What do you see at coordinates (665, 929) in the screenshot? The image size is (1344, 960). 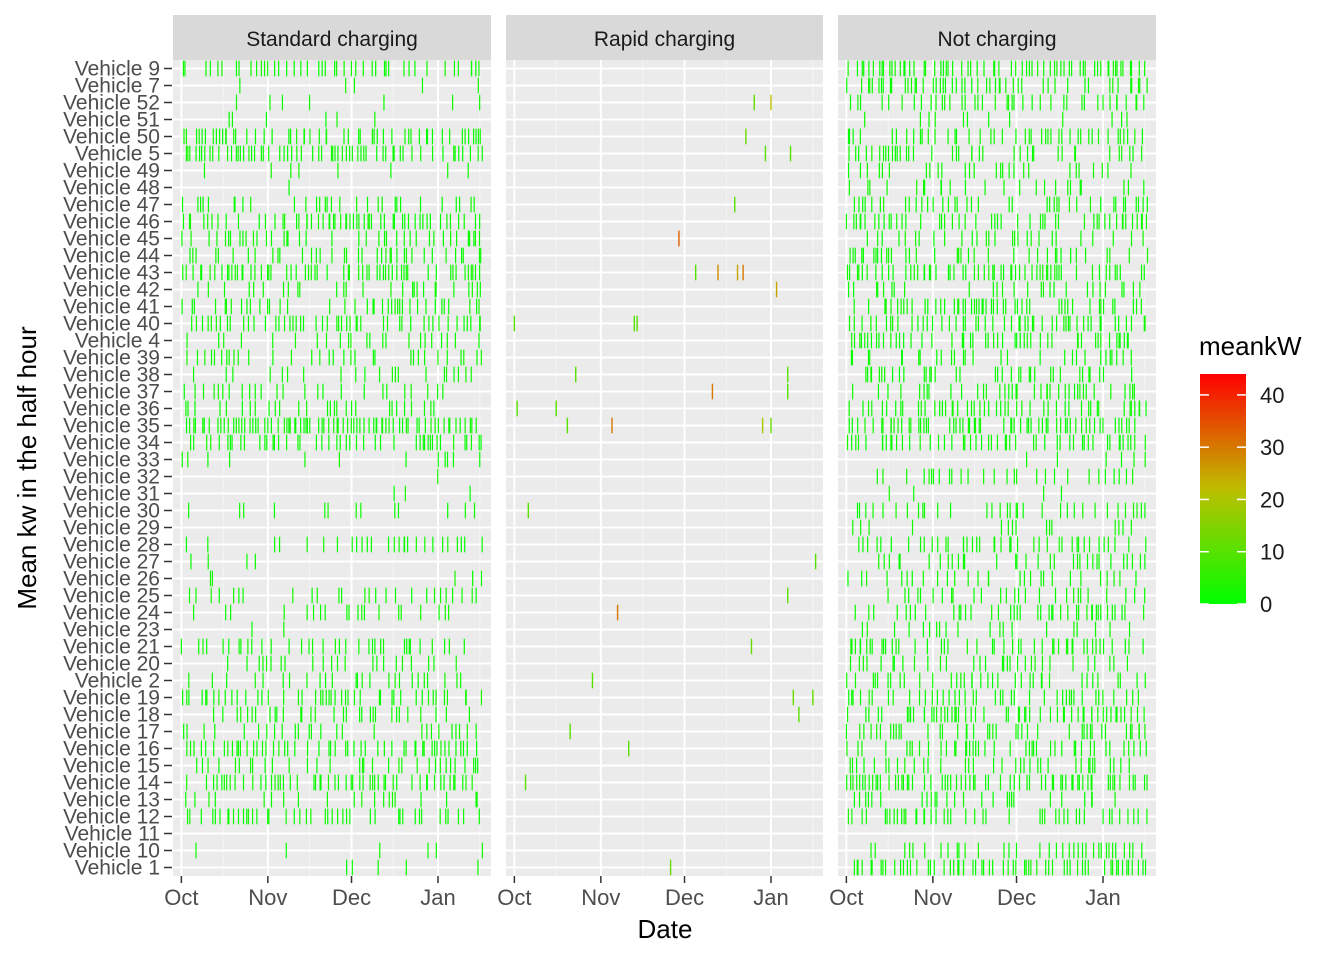 I see `x-axis-title: Date` at bounding box center [665, 929].